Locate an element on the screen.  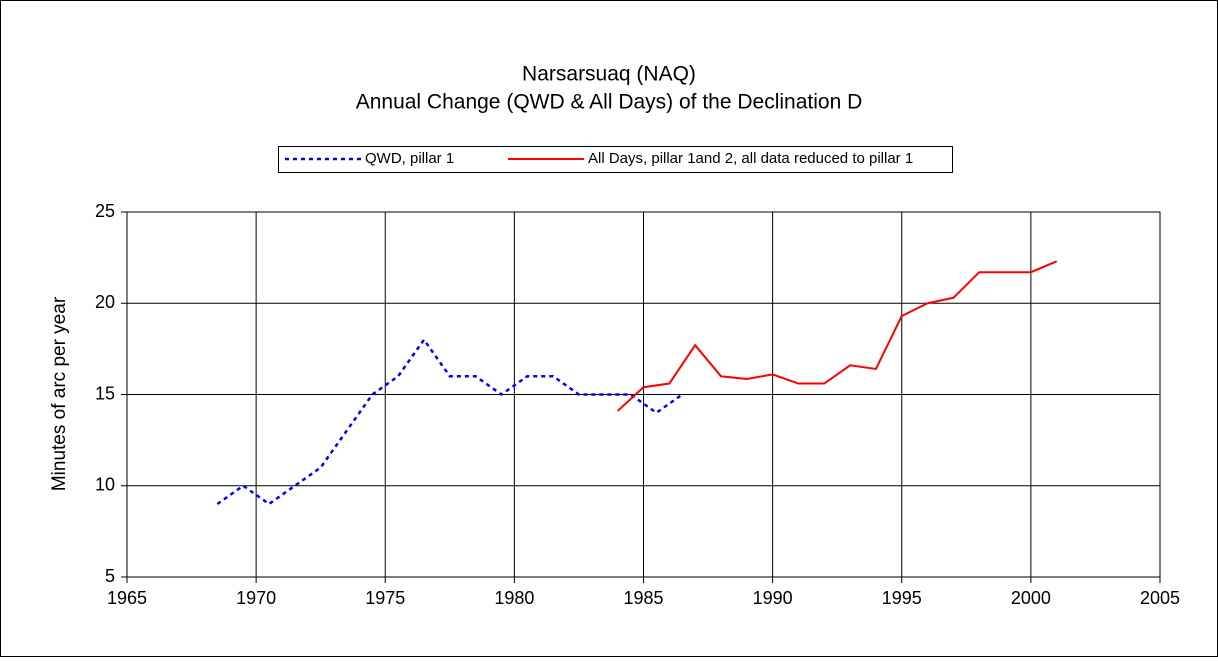
y-axis-label: Minutes of arc per year is located at coordinates (59, 393).